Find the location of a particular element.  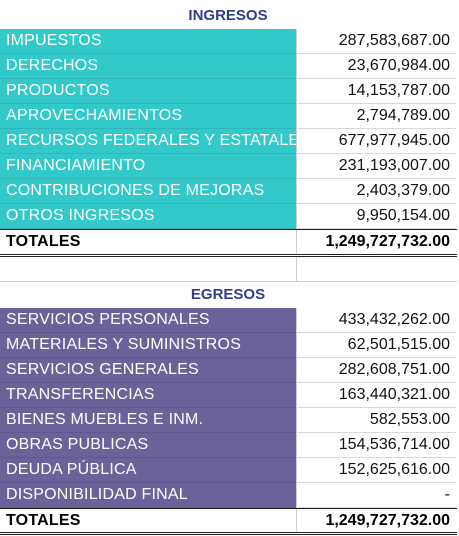

row-value: 2,403,379.00 is located at coordinates (376, 191).